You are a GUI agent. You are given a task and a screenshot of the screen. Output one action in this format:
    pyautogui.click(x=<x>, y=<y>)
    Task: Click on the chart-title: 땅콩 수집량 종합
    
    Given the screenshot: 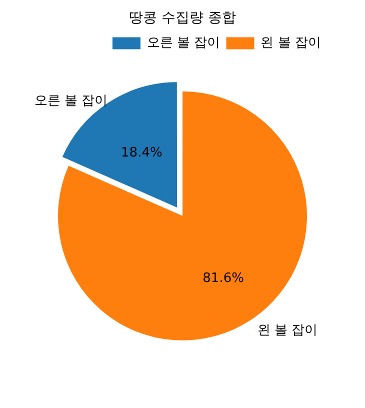 What is the action you would take?
    pyautogui.click(x=182, y=18)
    